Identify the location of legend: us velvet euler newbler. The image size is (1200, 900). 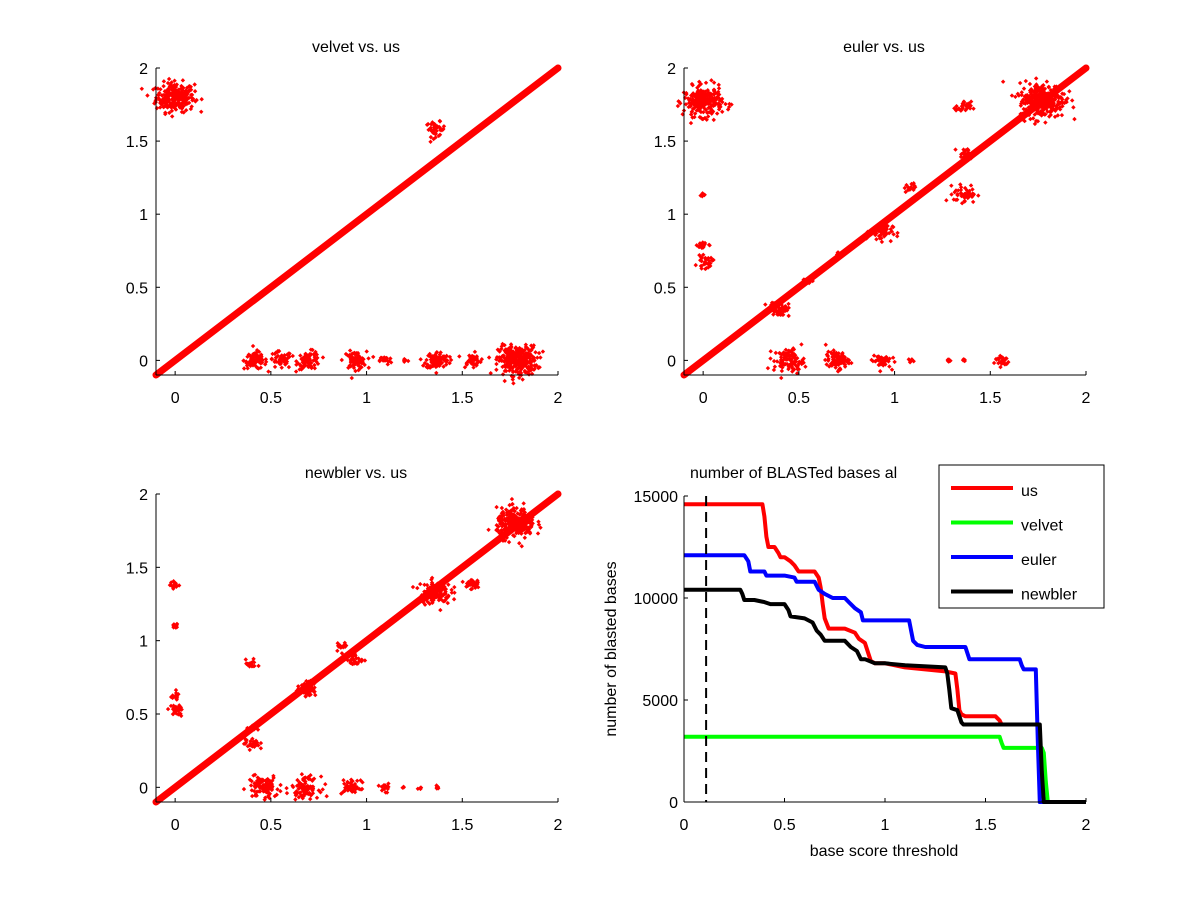
(1021, 536).